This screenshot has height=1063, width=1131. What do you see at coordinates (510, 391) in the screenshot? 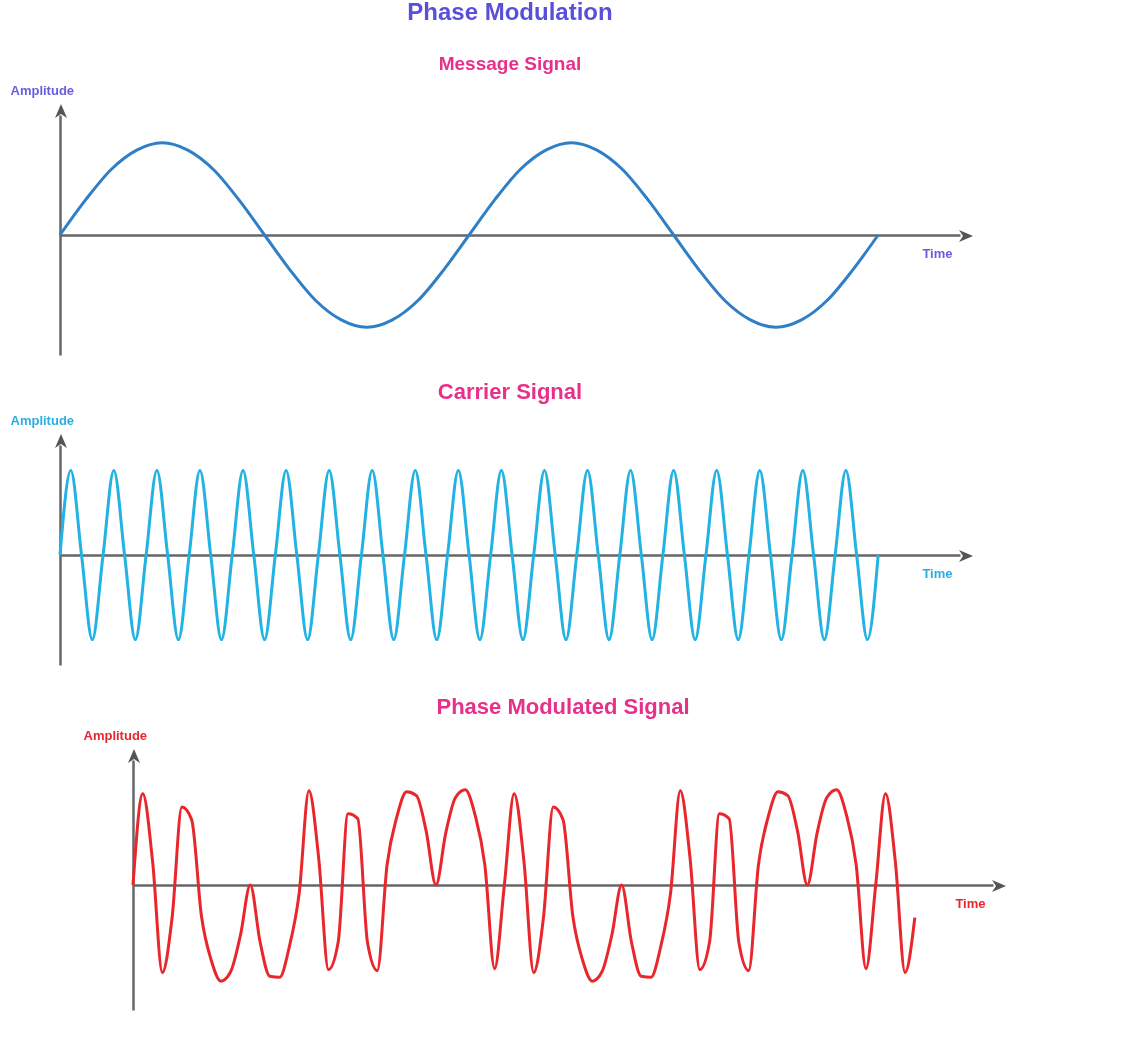
I see `chart-title: Carrier Signal` at bounding box center [510, 391].